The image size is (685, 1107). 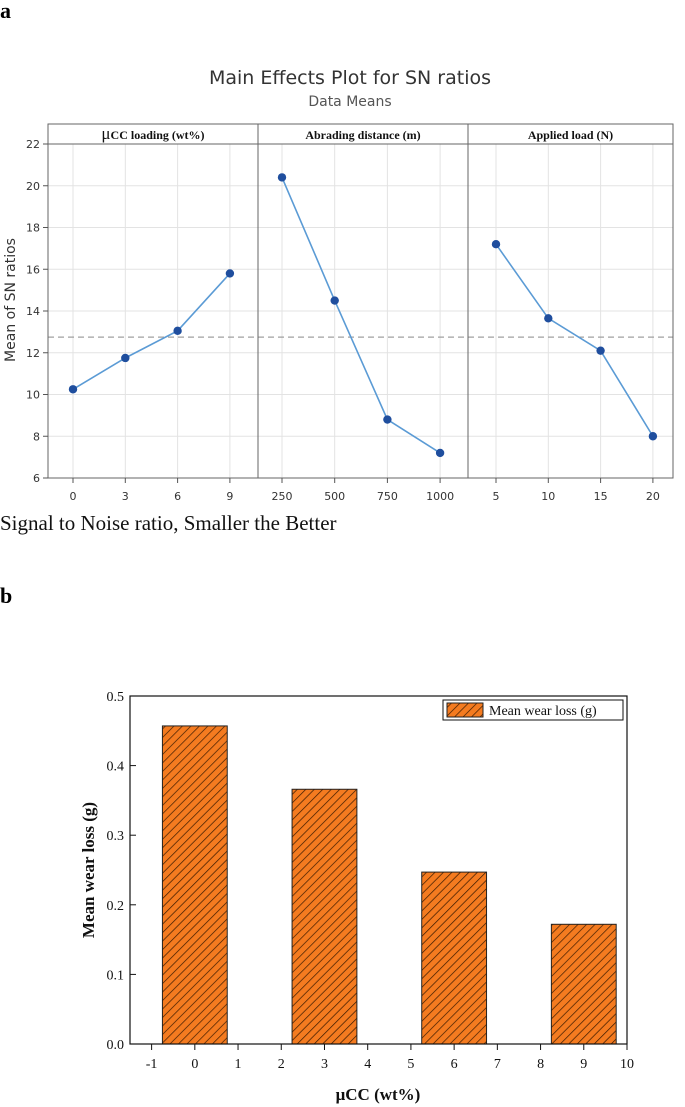 What do you see at coordinates (116, 1045) in the screenshot?
I see `y-tick-label: 0.0` at bounding box center [116, 1045].